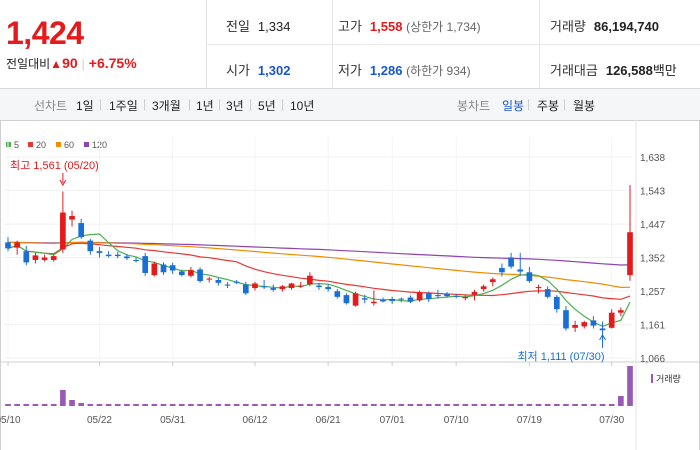  I want to click on y-tick-label: 1,161, so click(652, 326).